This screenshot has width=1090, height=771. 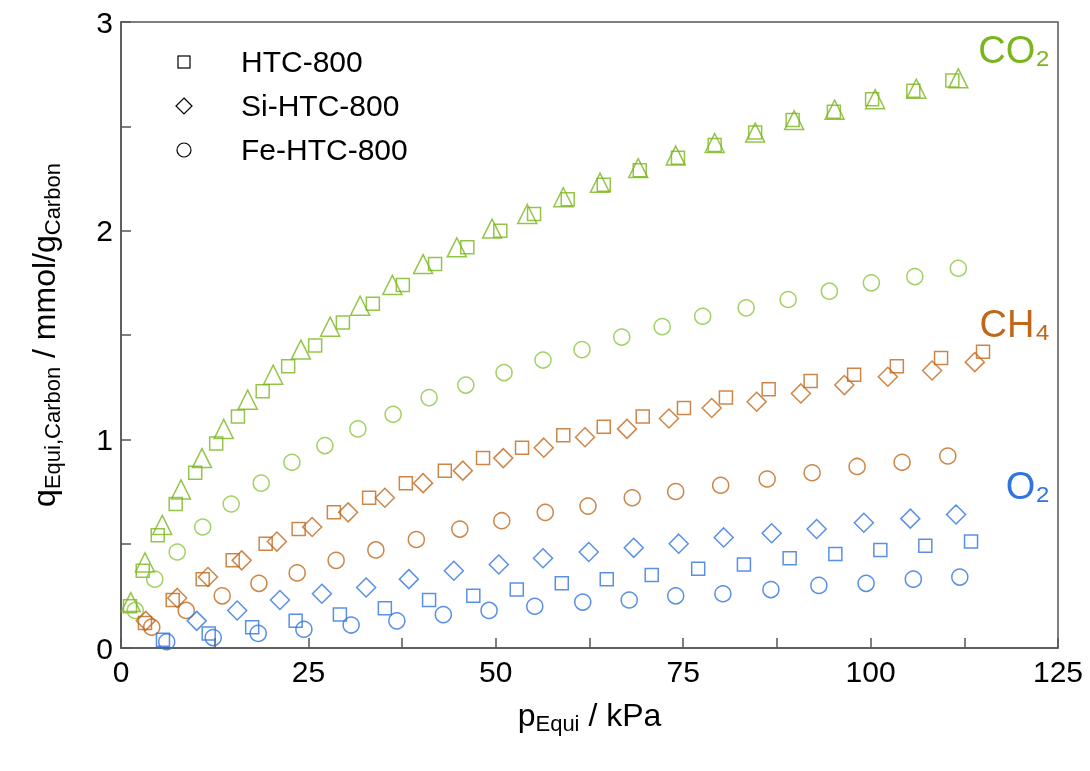 I want to click on y-tick-label: 0, so click(x=104, y=648).